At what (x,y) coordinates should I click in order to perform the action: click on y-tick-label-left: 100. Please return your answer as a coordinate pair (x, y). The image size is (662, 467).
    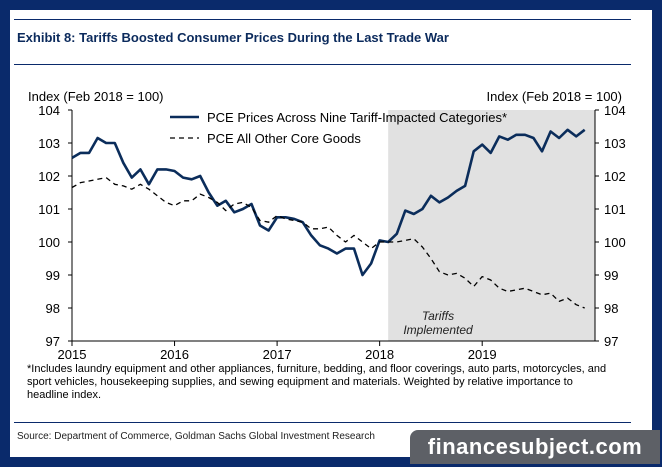
    Looking at the image, I should click on (49, 242).